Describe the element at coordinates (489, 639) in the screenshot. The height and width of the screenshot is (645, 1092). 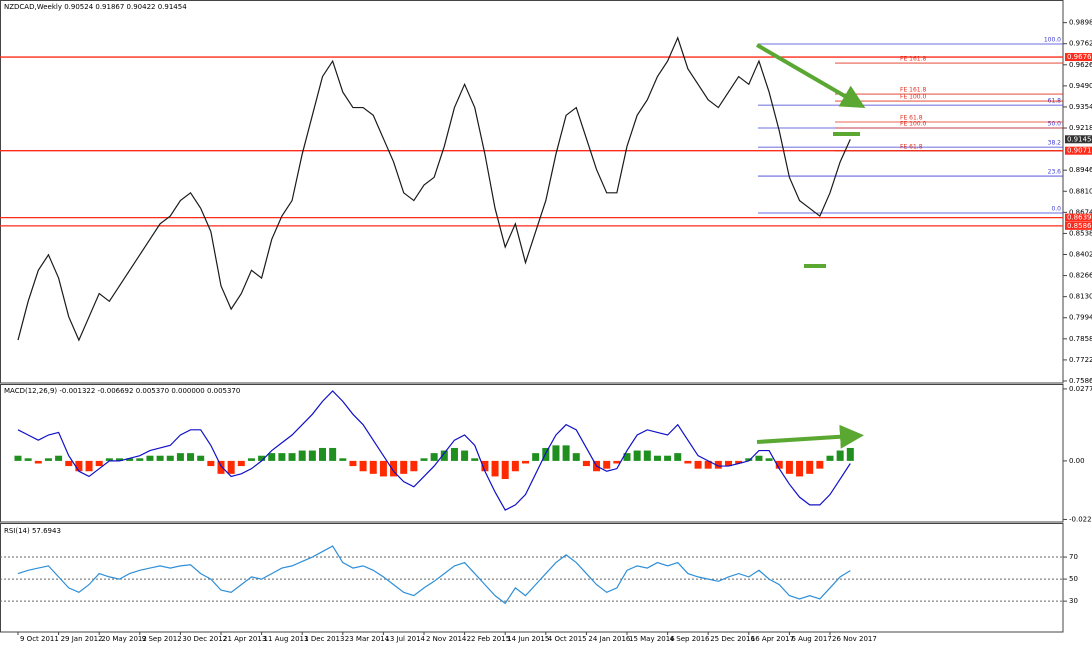
I see `x-tick-label: 22 Feb 2015` at that location.